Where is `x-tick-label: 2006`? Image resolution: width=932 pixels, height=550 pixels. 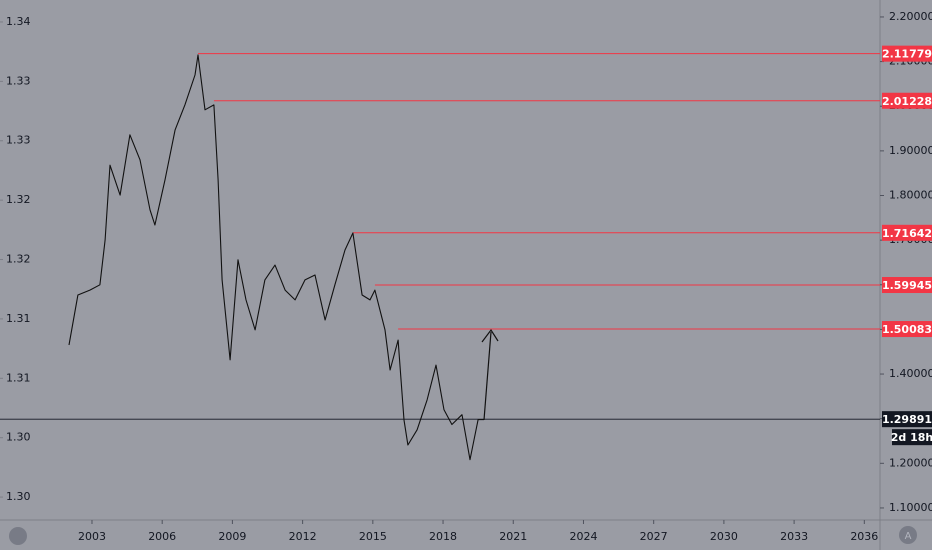
x-tick-label: 2006 is located at coordinates (162, 536).